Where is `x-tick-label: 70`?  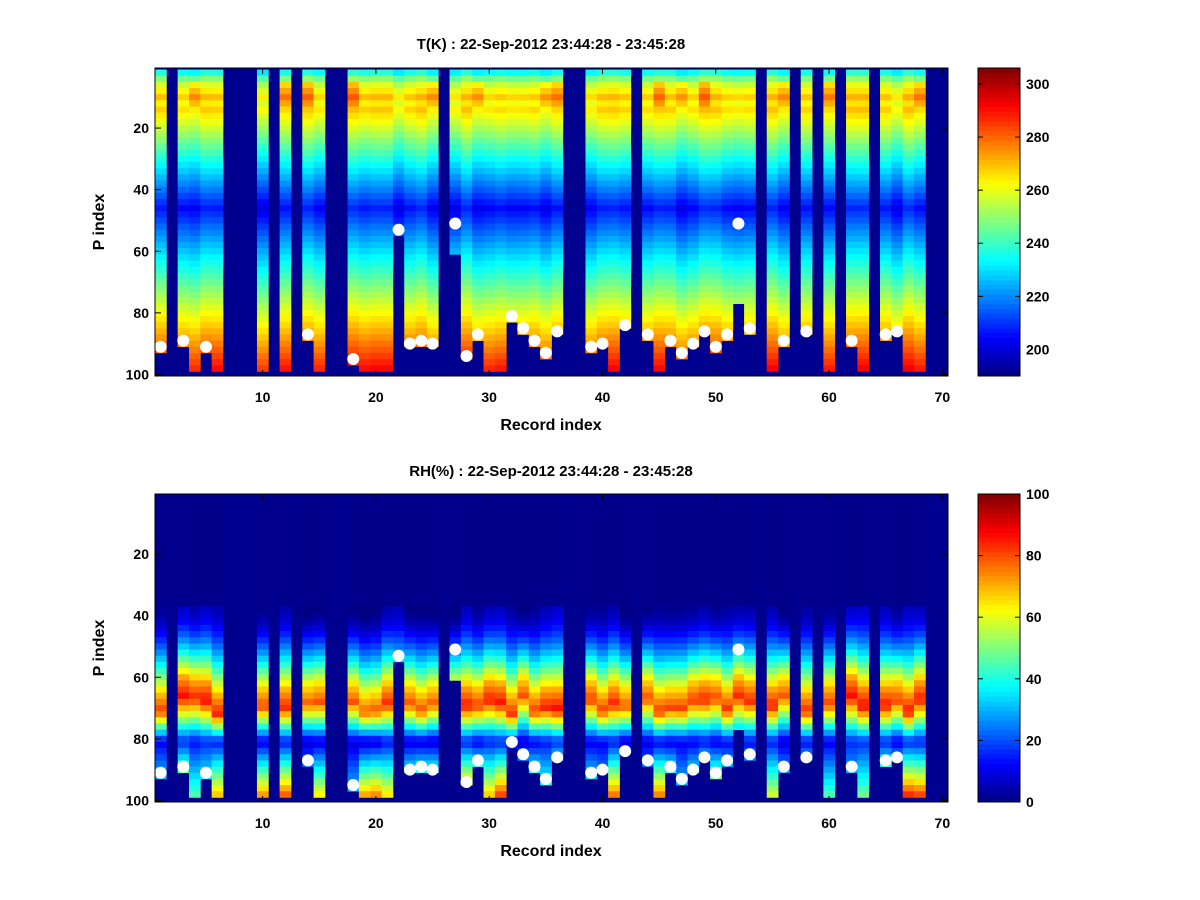 x-tick-label: 70 is located at coordinates (943, 823).